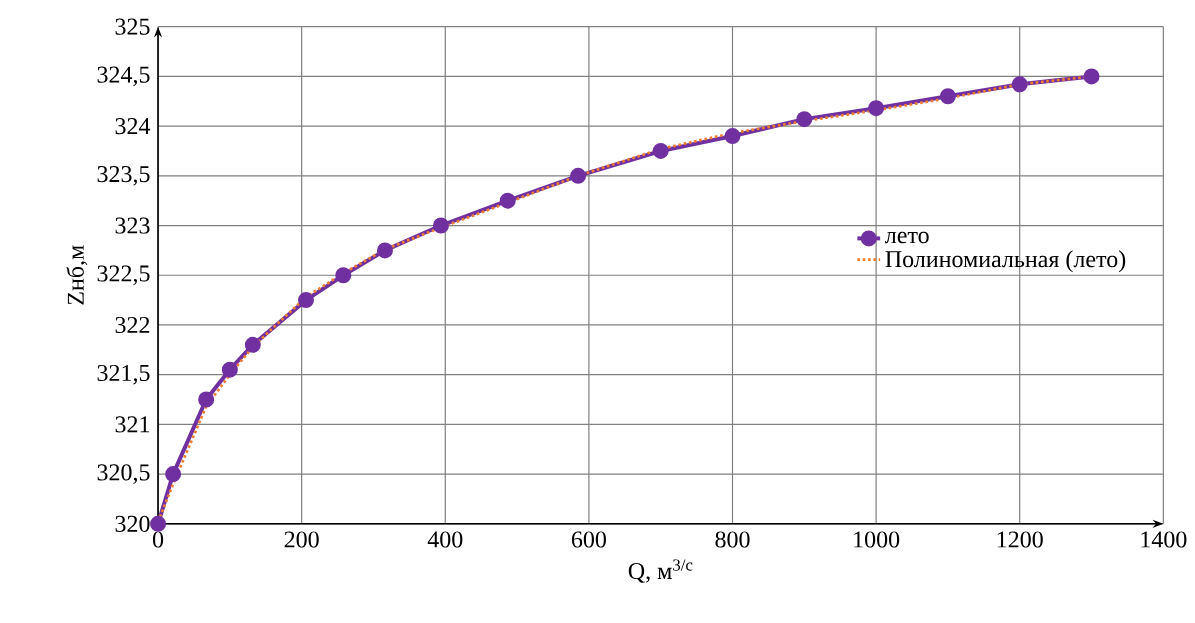  Describe the element at coordinates (132, 523) in the screenshot. I see `y-tick-label: 320` at that location.